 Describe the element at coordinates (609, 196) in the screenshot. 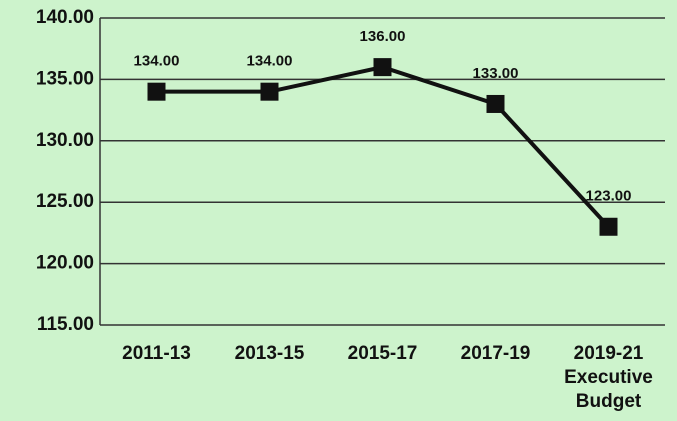

I see `data-label: 123.00` at that location.